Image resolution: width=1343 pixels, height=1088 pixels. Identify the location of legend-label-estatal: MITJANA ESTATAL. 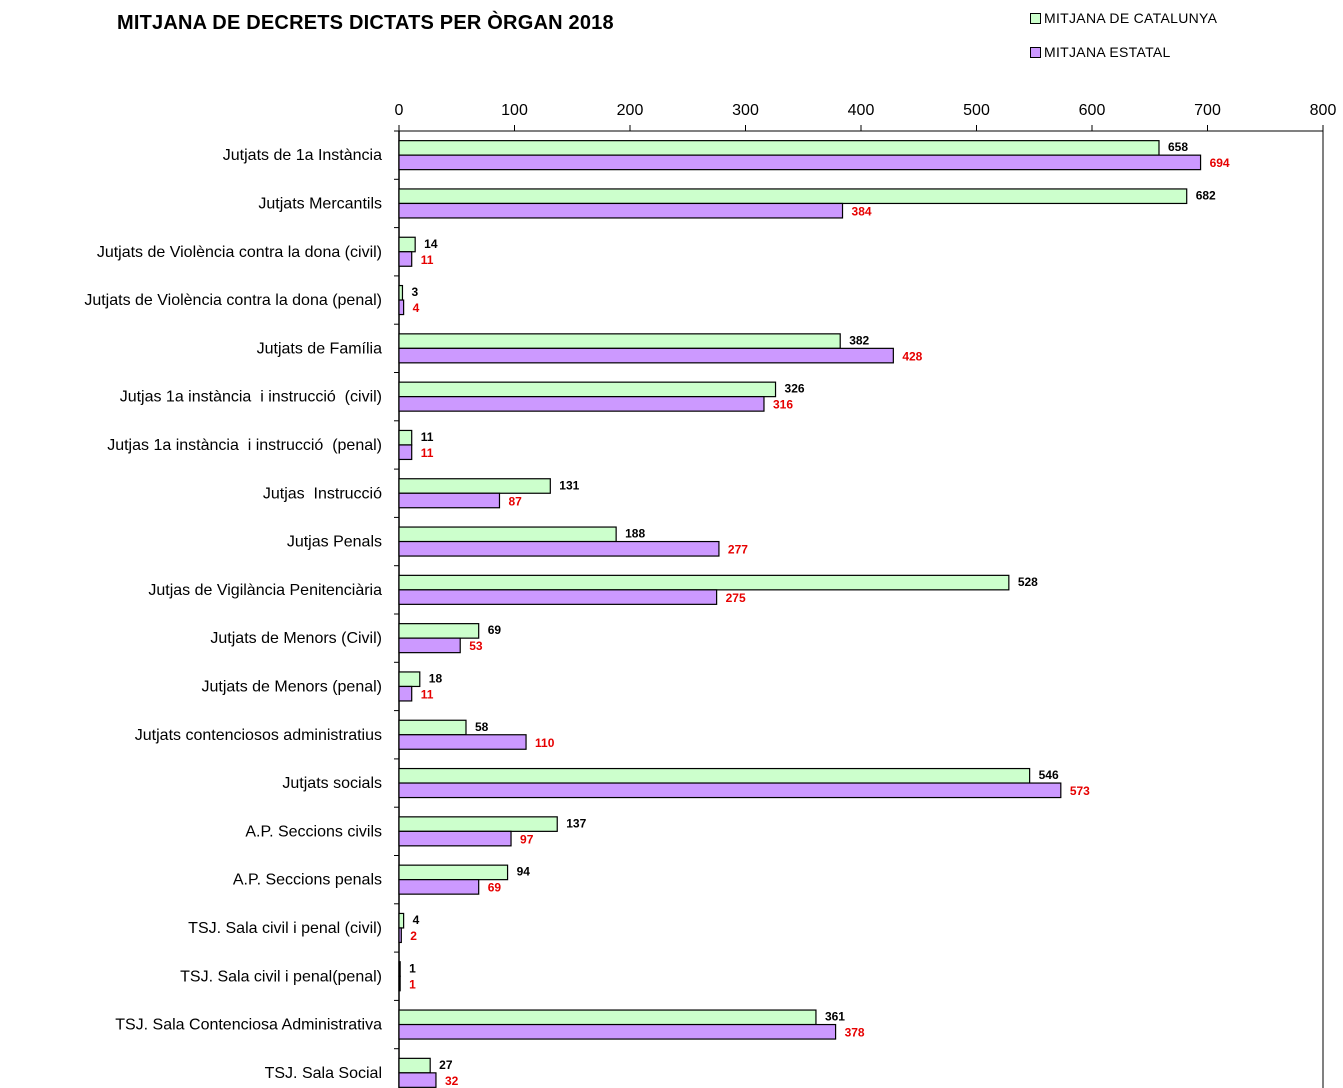
(1107, 52).